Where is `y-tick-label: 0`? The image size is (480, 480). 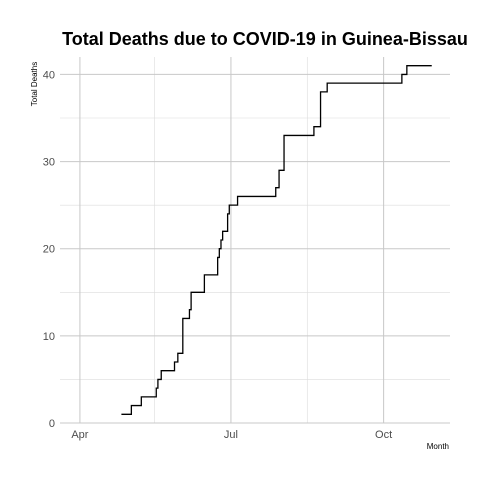
y-tick-label: 0 is located at coordinates (52, 424).